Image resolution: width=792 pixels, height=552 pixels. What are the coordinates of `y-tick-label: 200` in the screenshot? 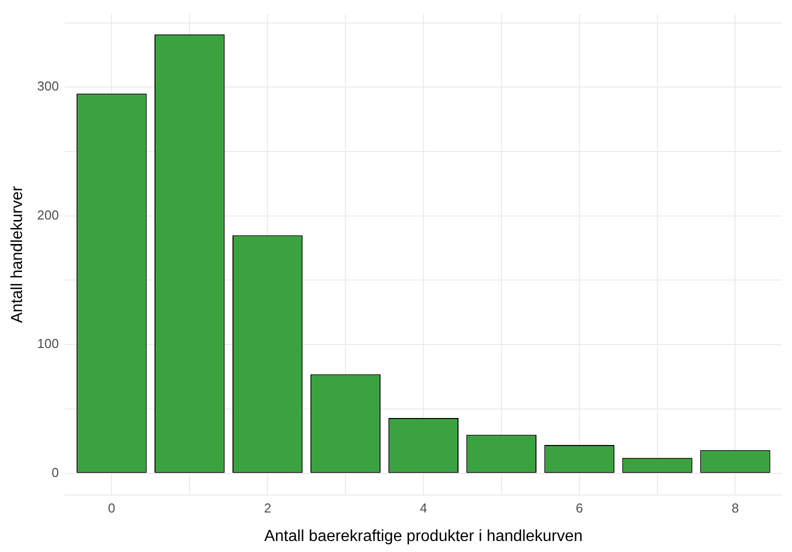 It's located at (48, 214).